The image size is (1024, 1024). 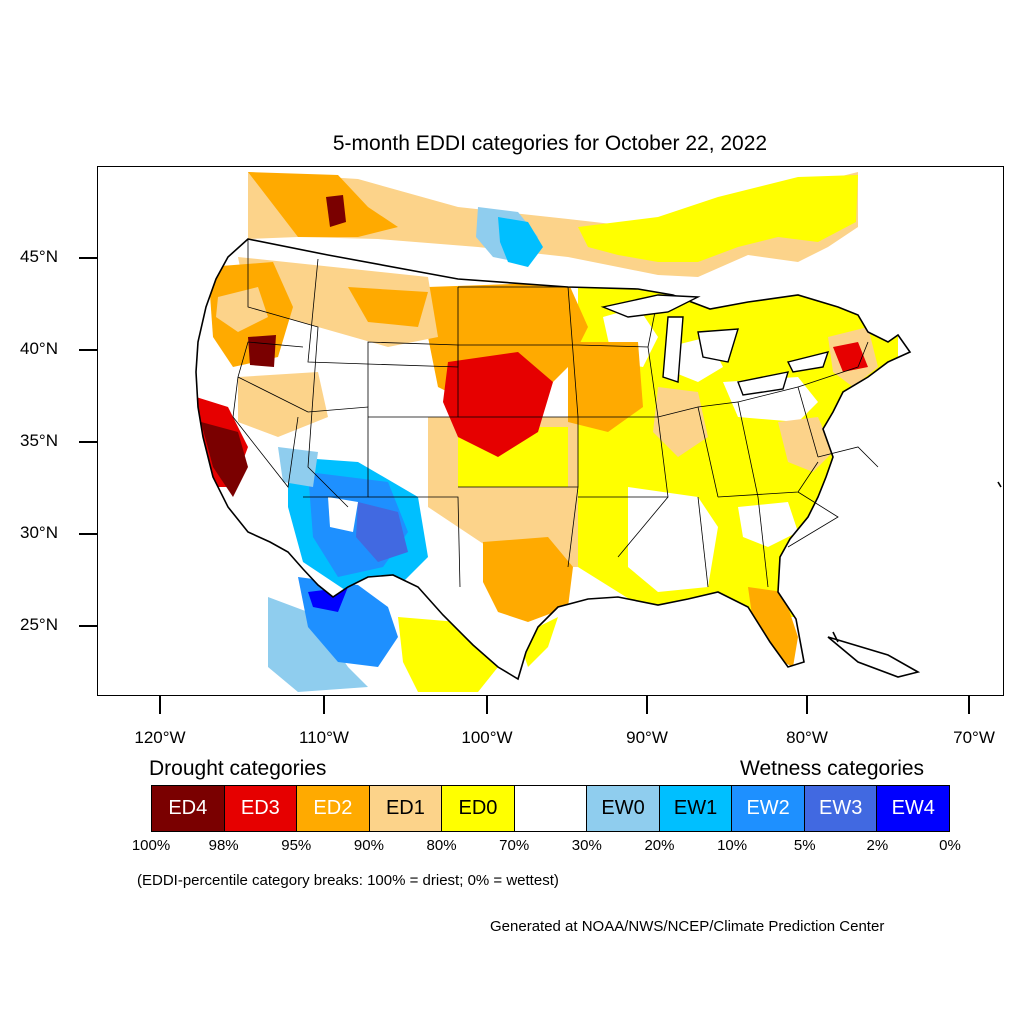 I want to click on break-label: 70%, so click(x=514, y=845).